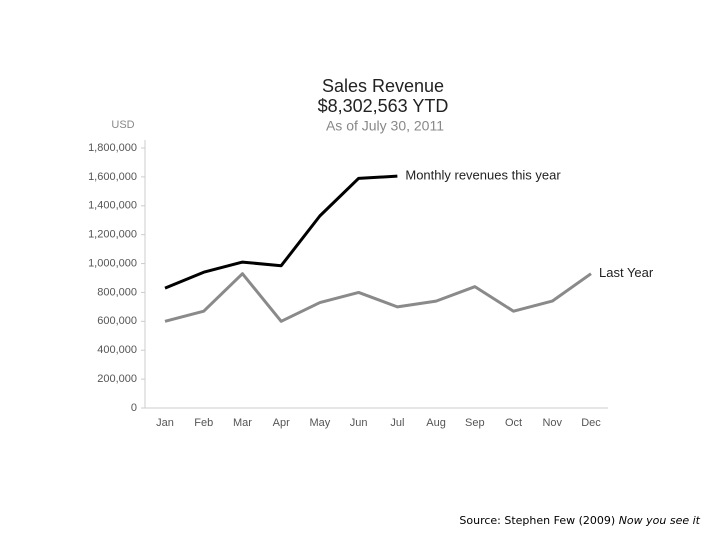  Describe the element at coordinates (117, 379) in the screenshot. I see `y-tick-label: 200,000` at that location.